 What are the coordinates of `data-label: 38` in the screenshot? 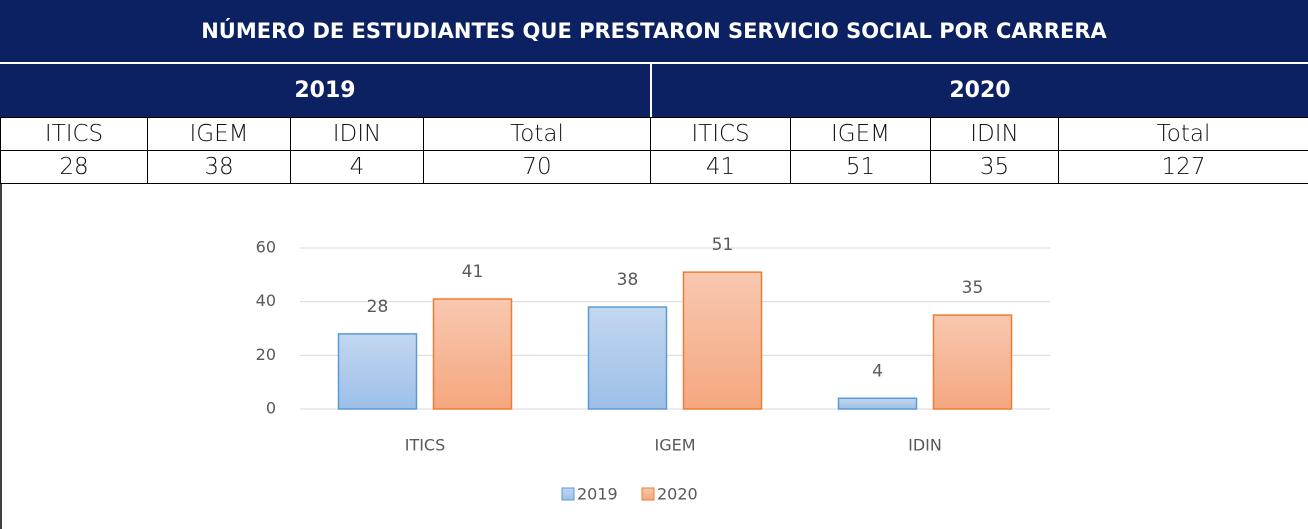 It's located at (628, 280).